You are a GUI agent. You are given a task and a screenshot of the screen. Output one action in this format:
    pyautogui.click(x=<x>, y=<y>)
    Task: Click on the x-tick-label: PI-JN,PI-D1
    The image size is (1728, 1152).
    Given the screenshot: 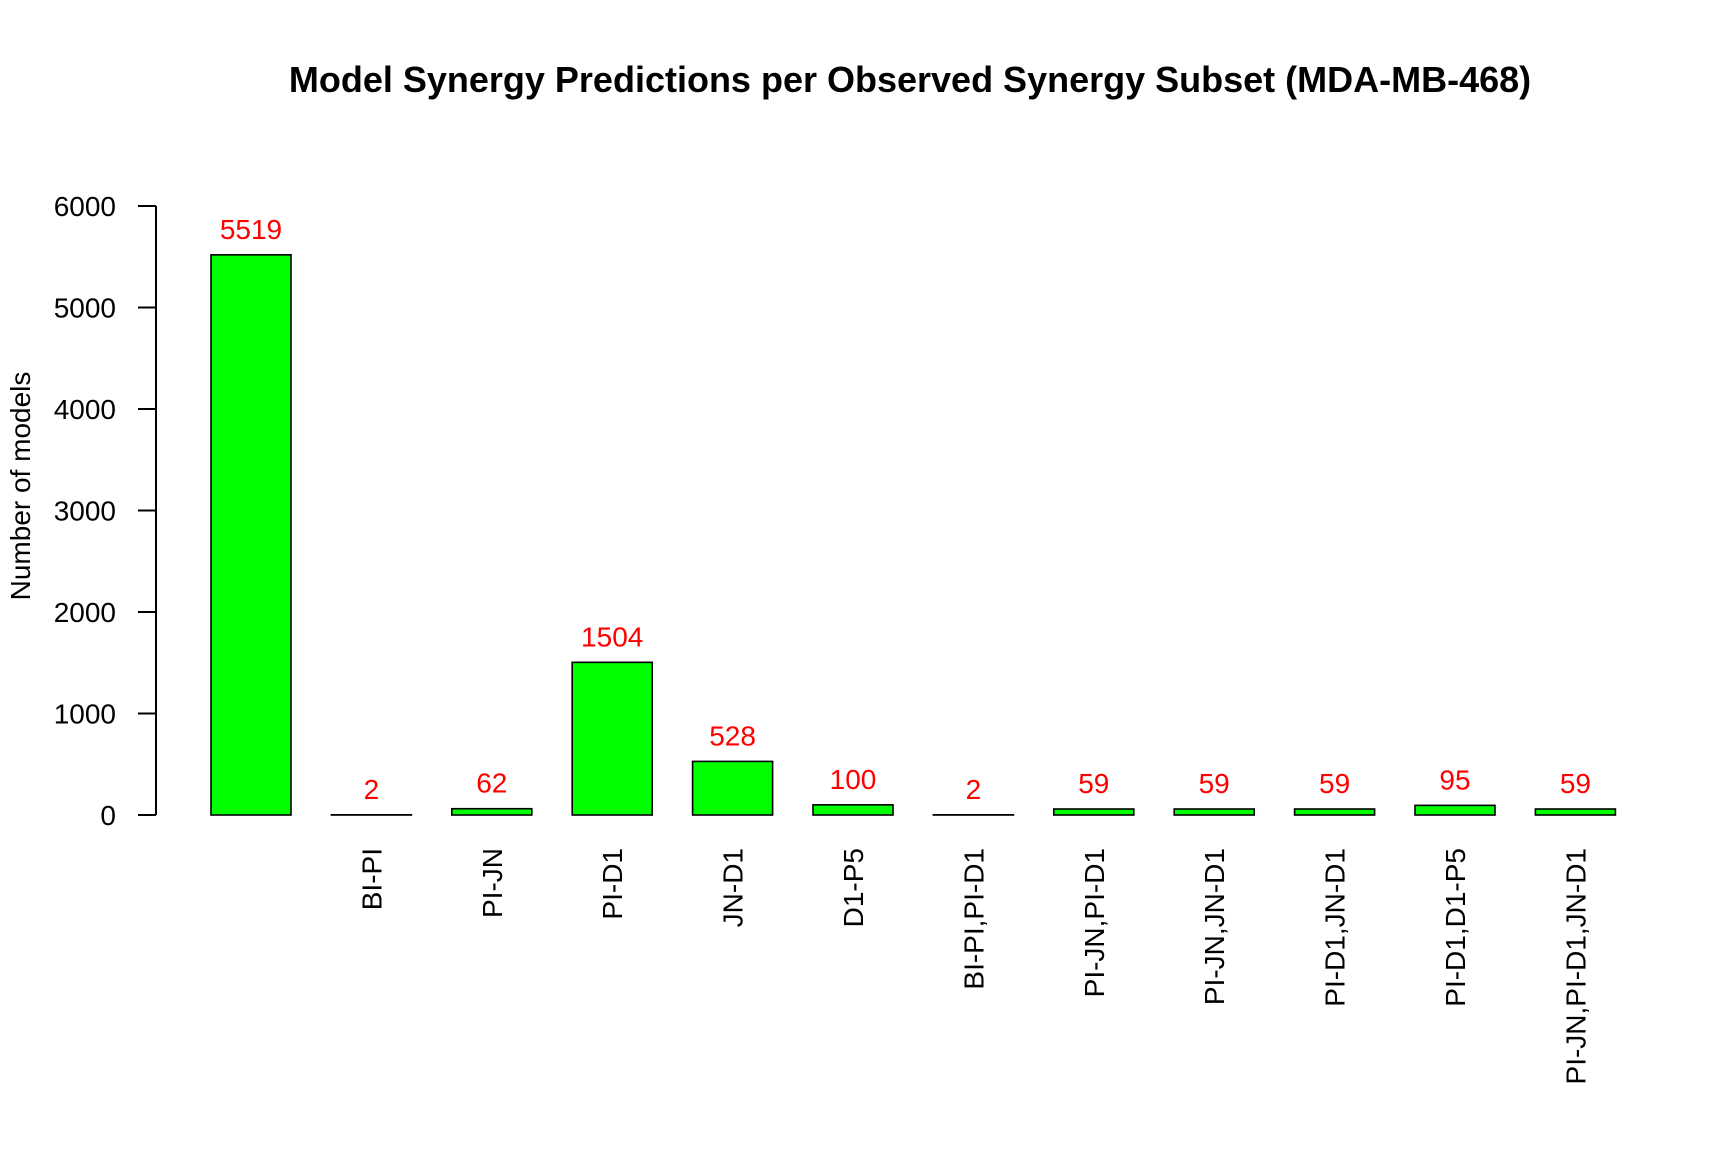 What is the action you would take?
    pyautogui.click(x=1094, y=922)
    